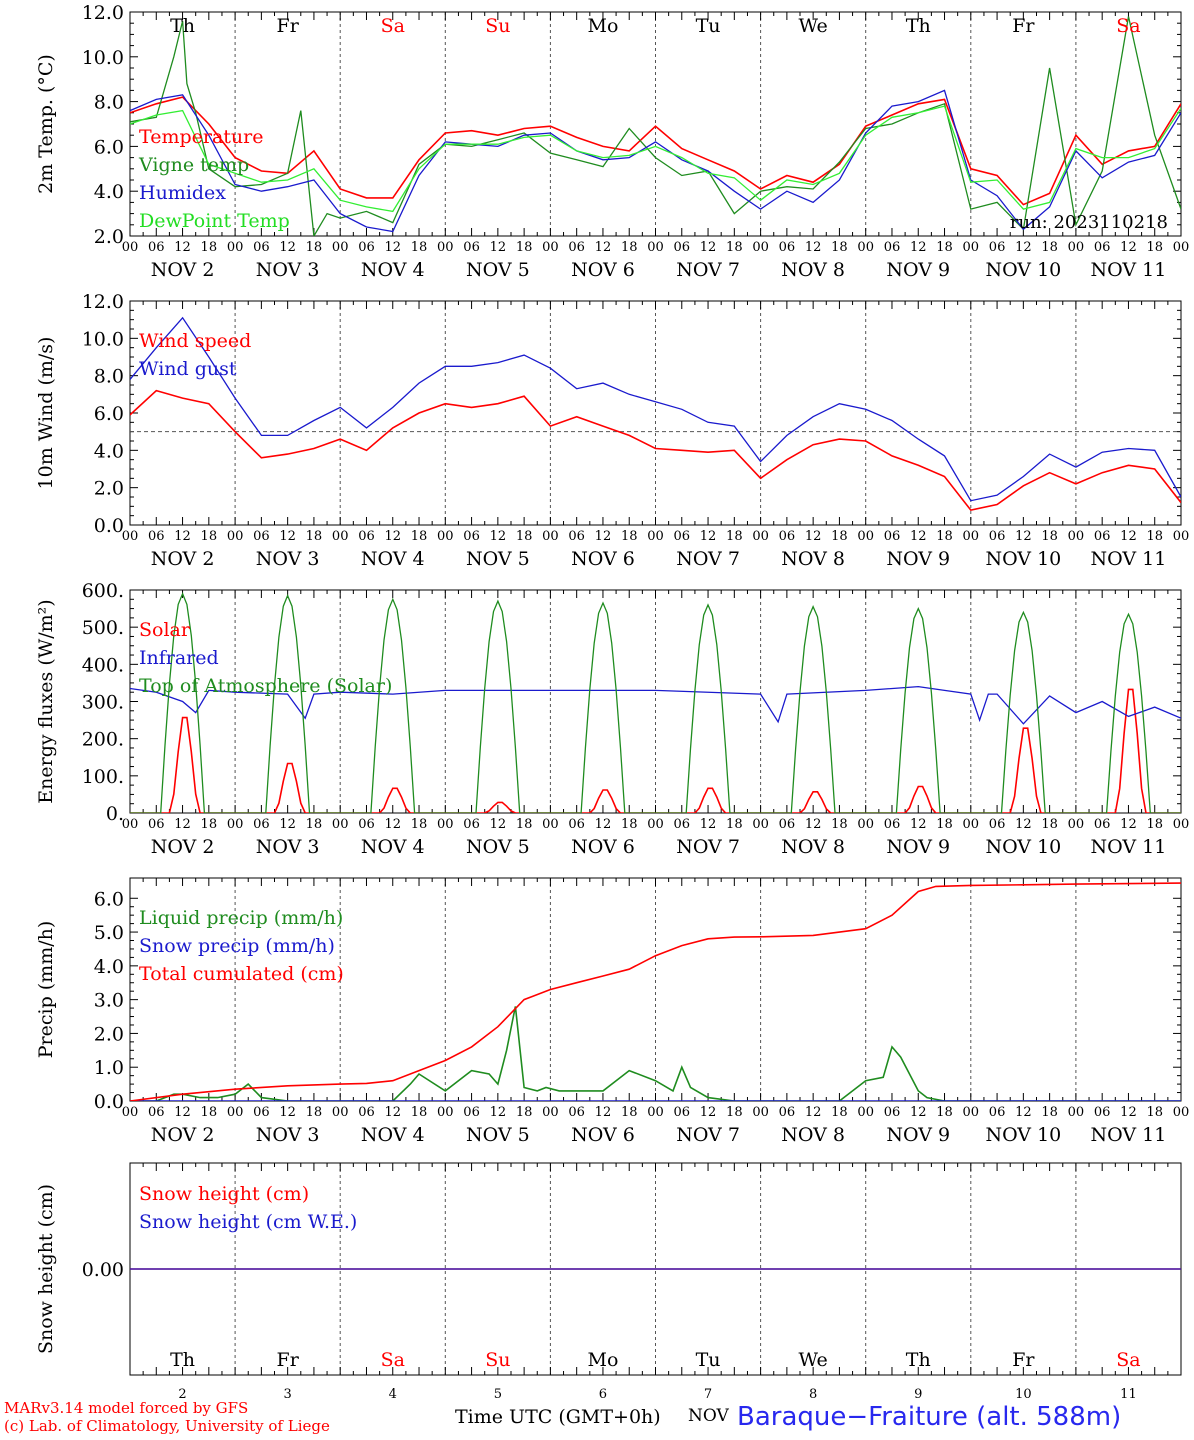 The height and width of the screenshot is (1440, 1194). Describe the element at coordinates (288, 26) in the screenshot. I see `weekday-label: Fr` at that location.